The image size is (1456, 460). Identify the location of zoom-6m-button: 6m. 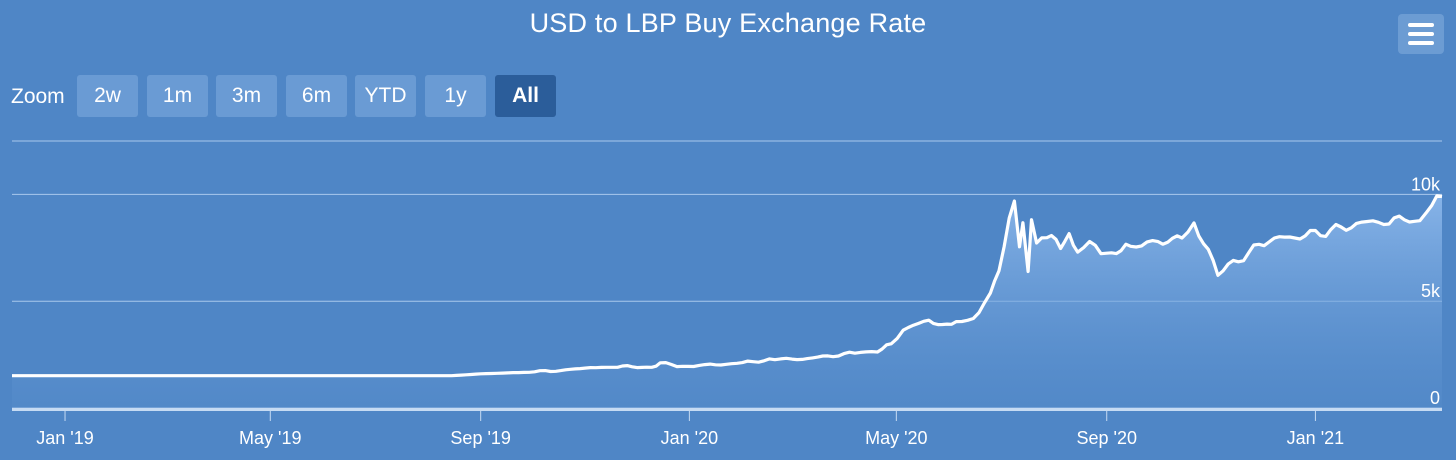
(316, 96).